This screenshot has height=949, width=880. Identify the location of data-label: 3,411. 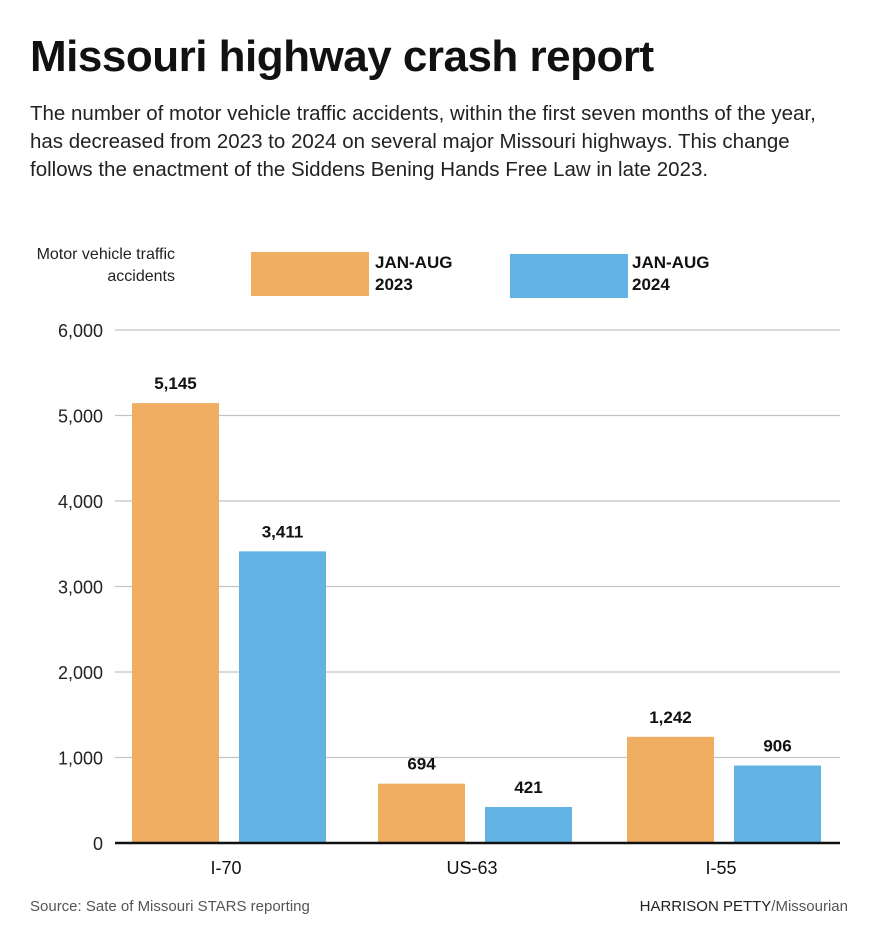
(283, 531).